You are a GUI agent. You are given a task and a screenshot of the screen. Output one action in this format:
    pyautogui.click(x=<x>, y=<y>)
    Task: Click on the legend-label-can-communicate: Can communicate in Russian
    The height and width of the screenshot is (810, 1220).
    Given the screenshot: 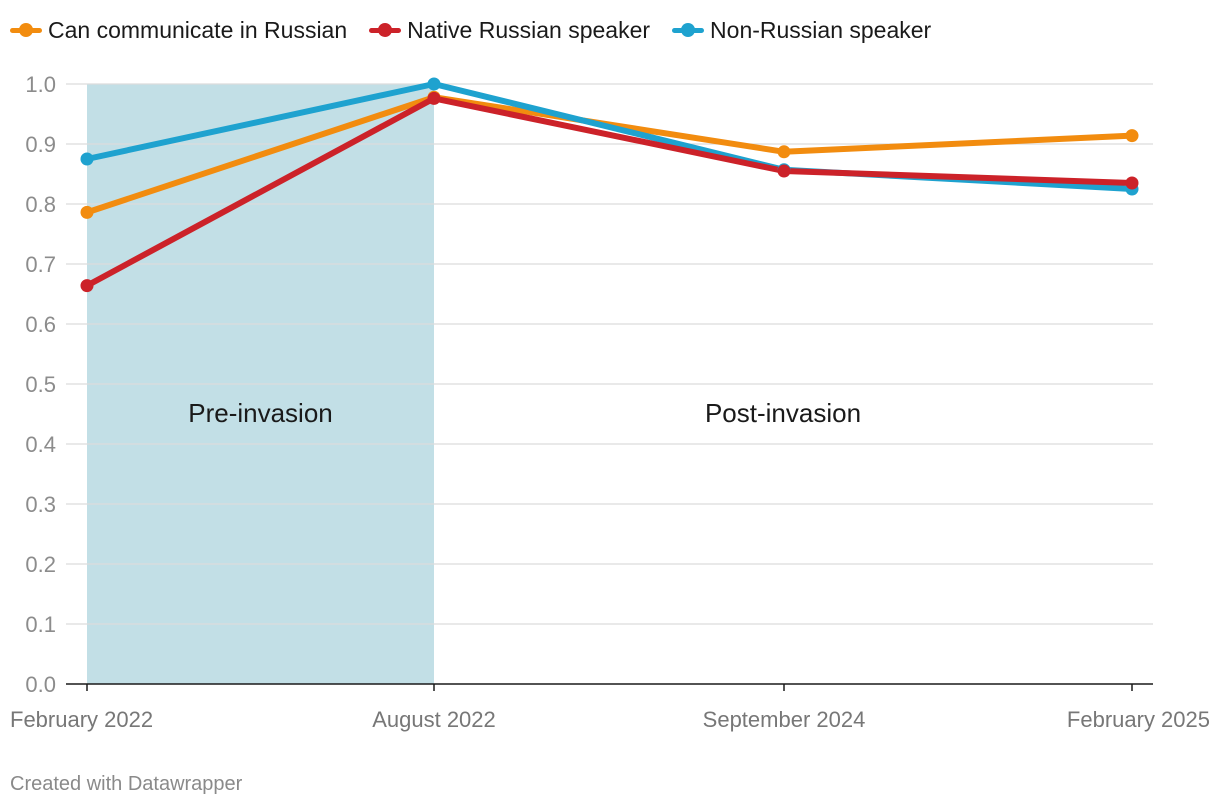 What is the action you would take?
    pyautogui.click(x=198, y=29)
    